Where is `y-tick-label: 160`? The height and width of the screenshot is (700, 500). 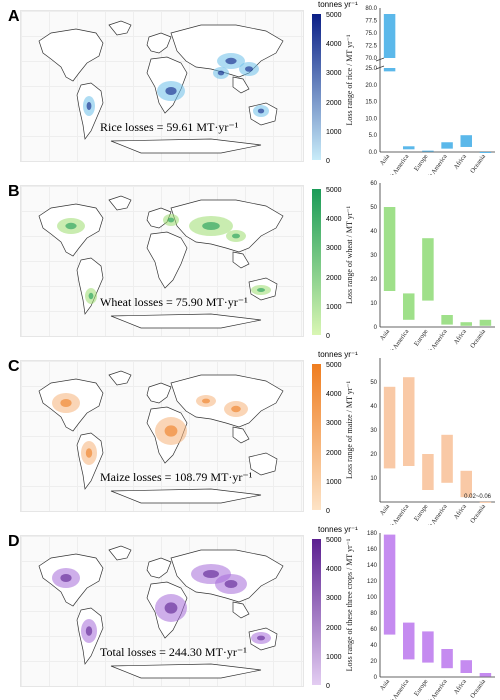
y-tick-label: 160 is located at coordinates (372, 550).